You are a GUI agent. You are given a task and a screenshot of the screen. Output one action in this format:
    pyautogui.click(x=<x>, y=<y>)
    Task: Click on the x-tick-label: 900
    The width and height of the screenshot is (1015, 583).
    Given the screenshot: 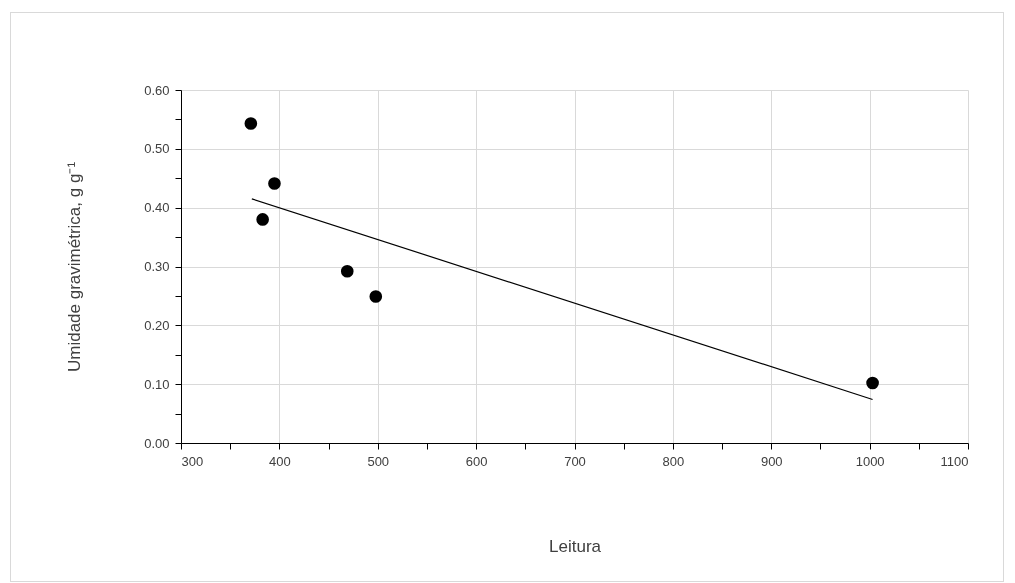 What is the action you would take?
    pyautogui.click(x=771, y=461)
    